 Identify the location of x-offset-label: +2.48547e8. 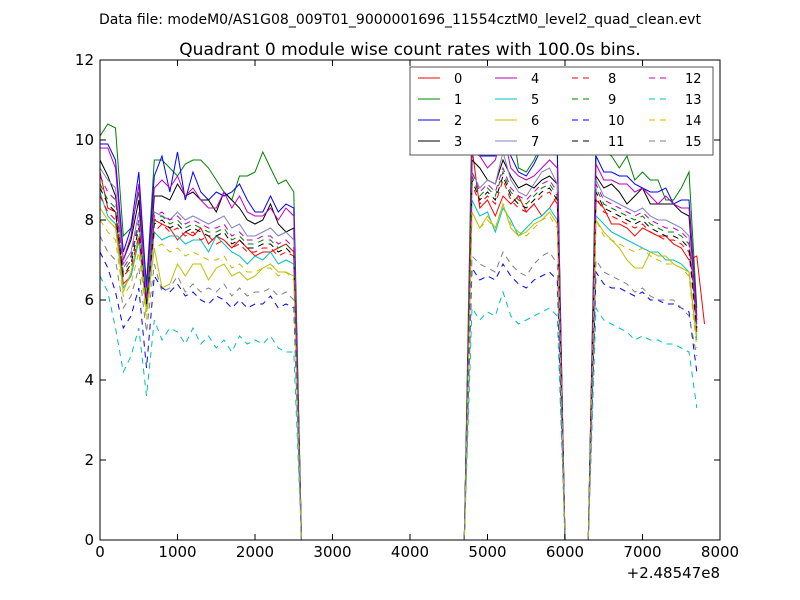
(673, 573).